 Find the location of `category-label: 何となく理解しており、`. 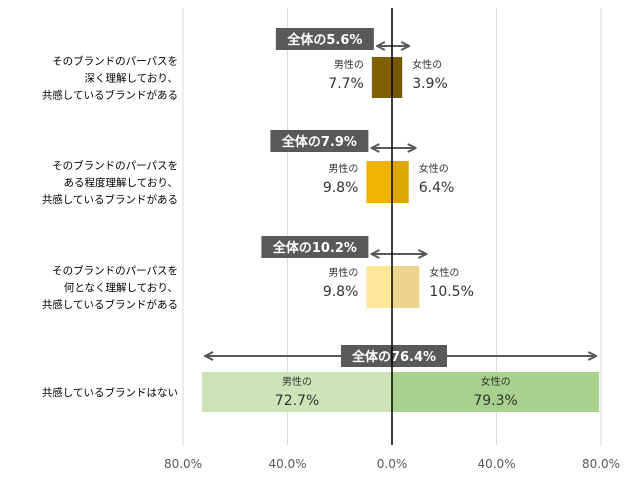

category-label: 何となく理解しており、 is located at coordinates (121, 287).